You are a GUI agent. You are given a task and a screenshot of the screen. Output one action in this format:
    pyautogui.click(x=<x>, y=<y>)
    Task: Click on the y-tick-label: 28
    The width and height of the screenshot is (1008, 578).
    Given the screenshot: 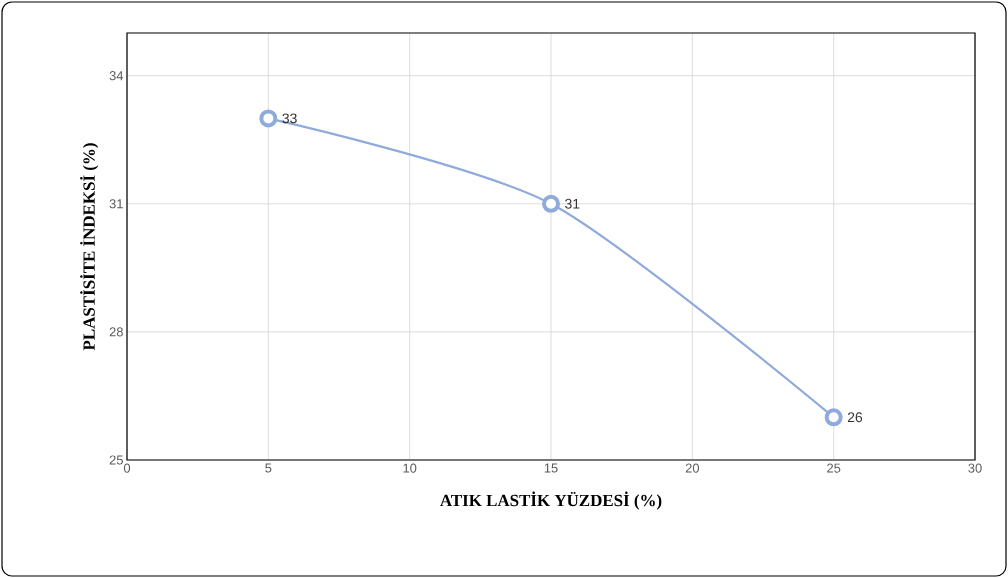 What is the action you would take?
    pyautogui.click(x=116, y=332)
    